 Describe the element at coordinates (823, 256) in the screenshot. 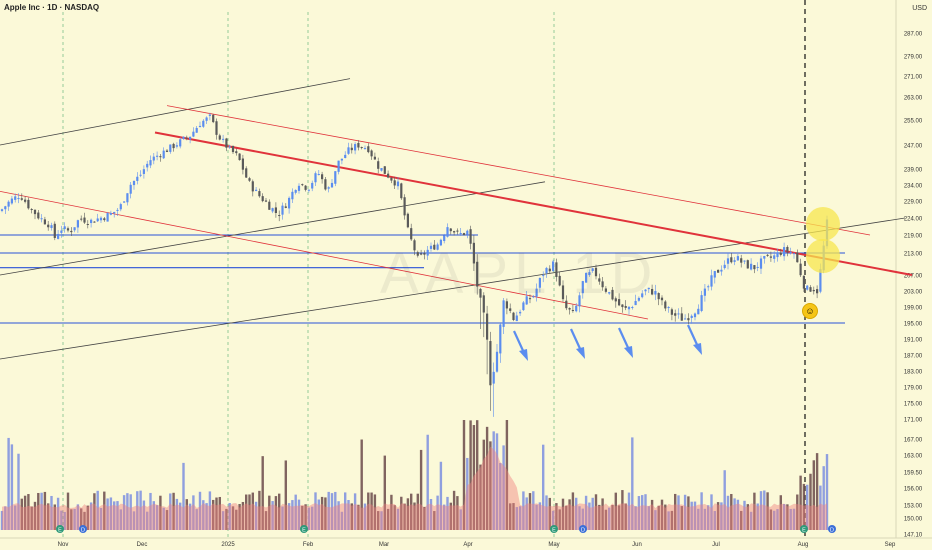

I see `highlight-circle` at that location.